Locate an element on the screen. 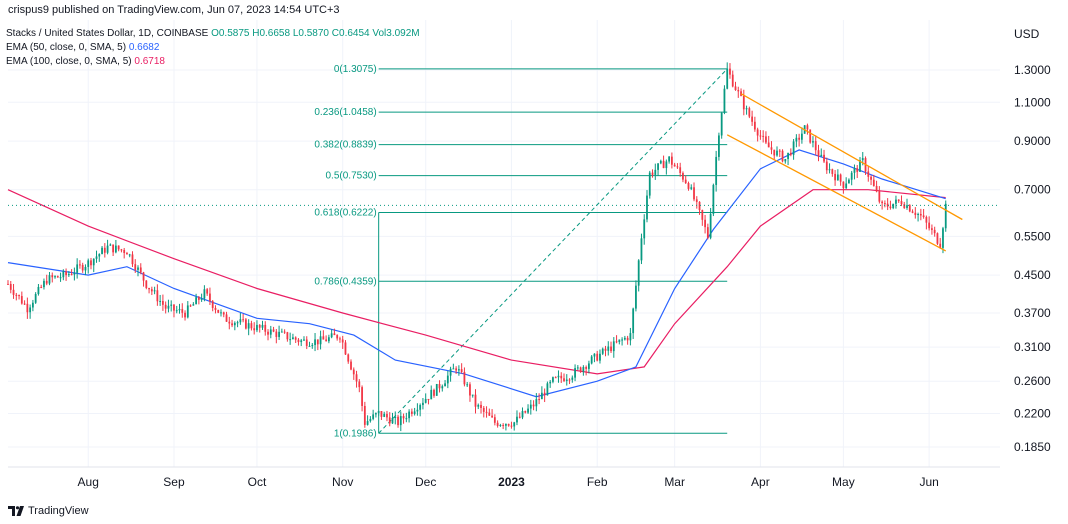  ema100-legend: EMA (100, close, 0, SMA, 5) 0.6718 is located at coordinates (213, 62).